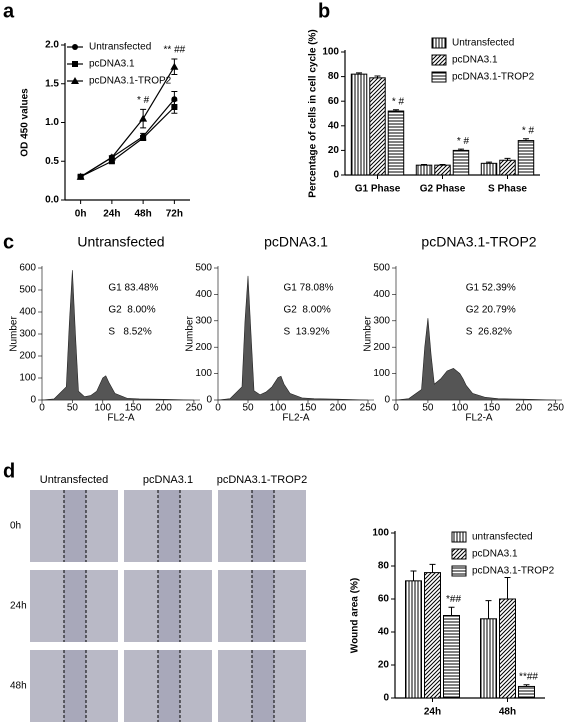  Describe the element at coordinates (52, 83) in the screenshot. I see `y-tick-label: 1.5` at that location.